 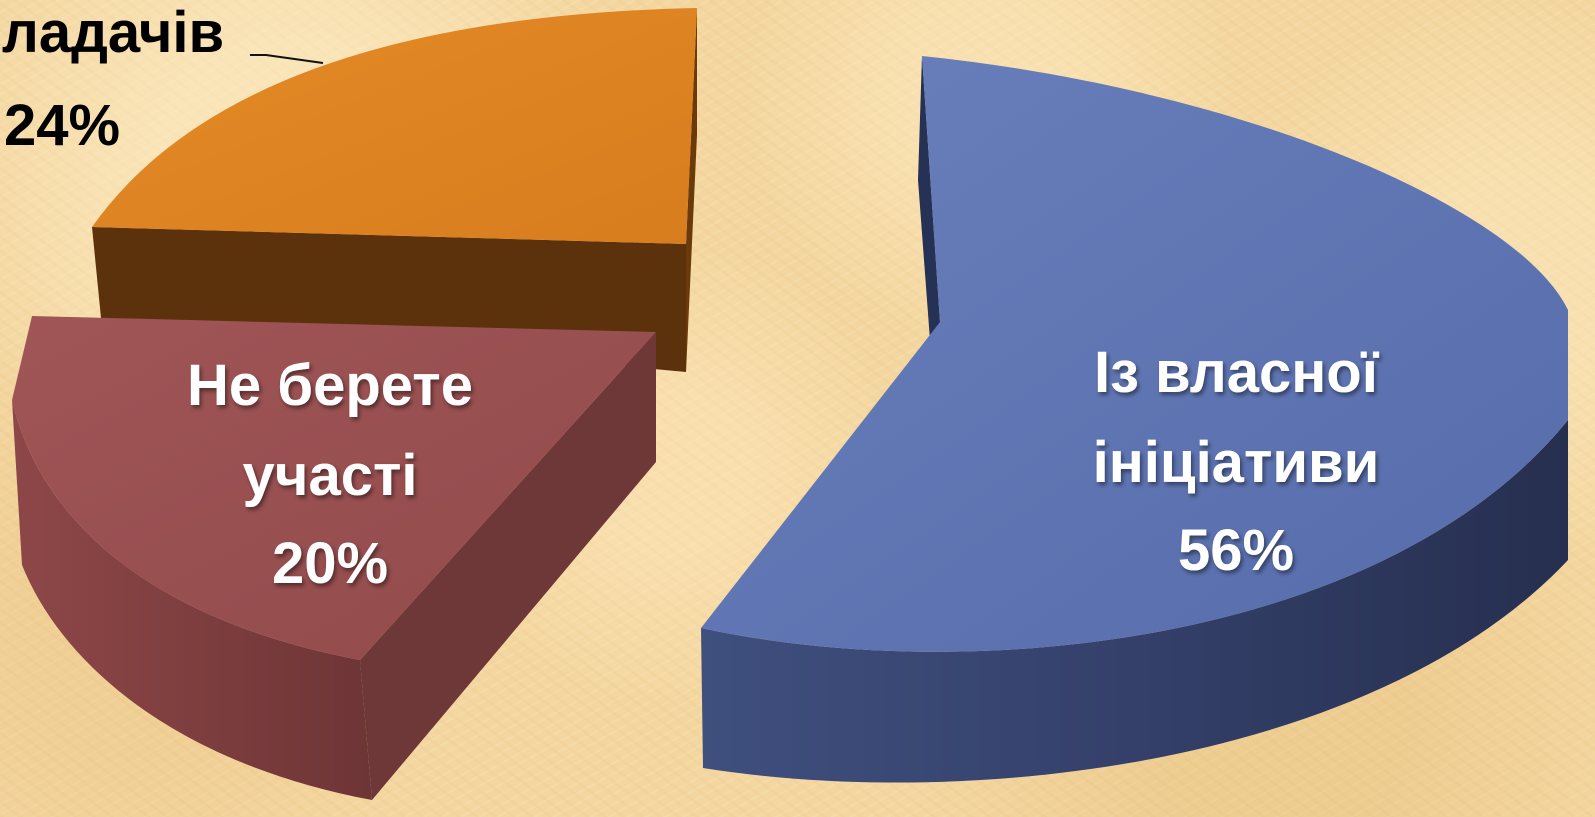 I want to click on red-slice-label-line2: участі, so click(x=330, y=475).